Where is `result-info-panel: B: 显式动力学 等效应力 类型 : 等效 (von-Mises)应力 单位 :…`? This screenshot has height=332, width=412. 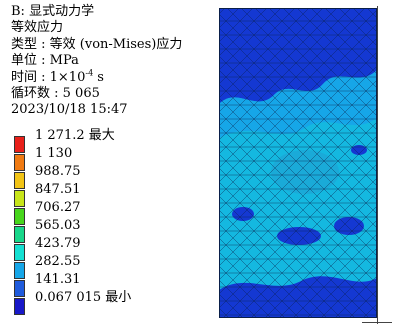
result-info-panel: B: 显式动力学 等效应力 类型 : 等效 (von-Mises)应力 单位 :… is located at coordinates (96, 61).